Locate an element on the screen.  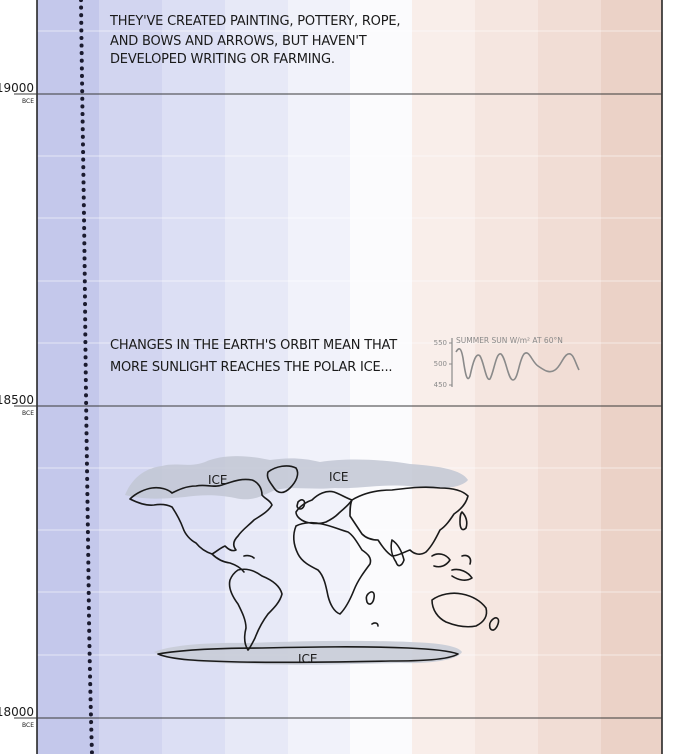
temperature-trend-line is located at coordinates (86, 377).